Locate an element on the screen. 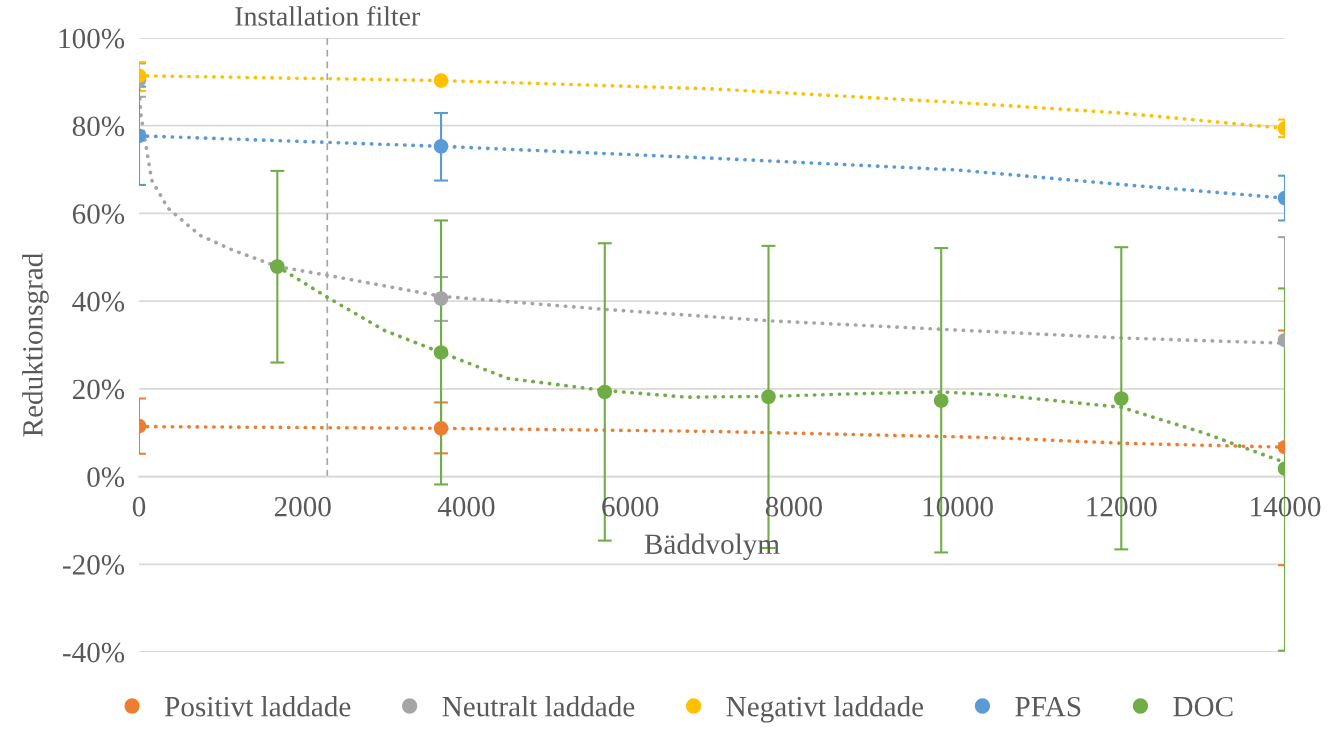  legend-label: PFAS is located at coordinates (1048, 706).